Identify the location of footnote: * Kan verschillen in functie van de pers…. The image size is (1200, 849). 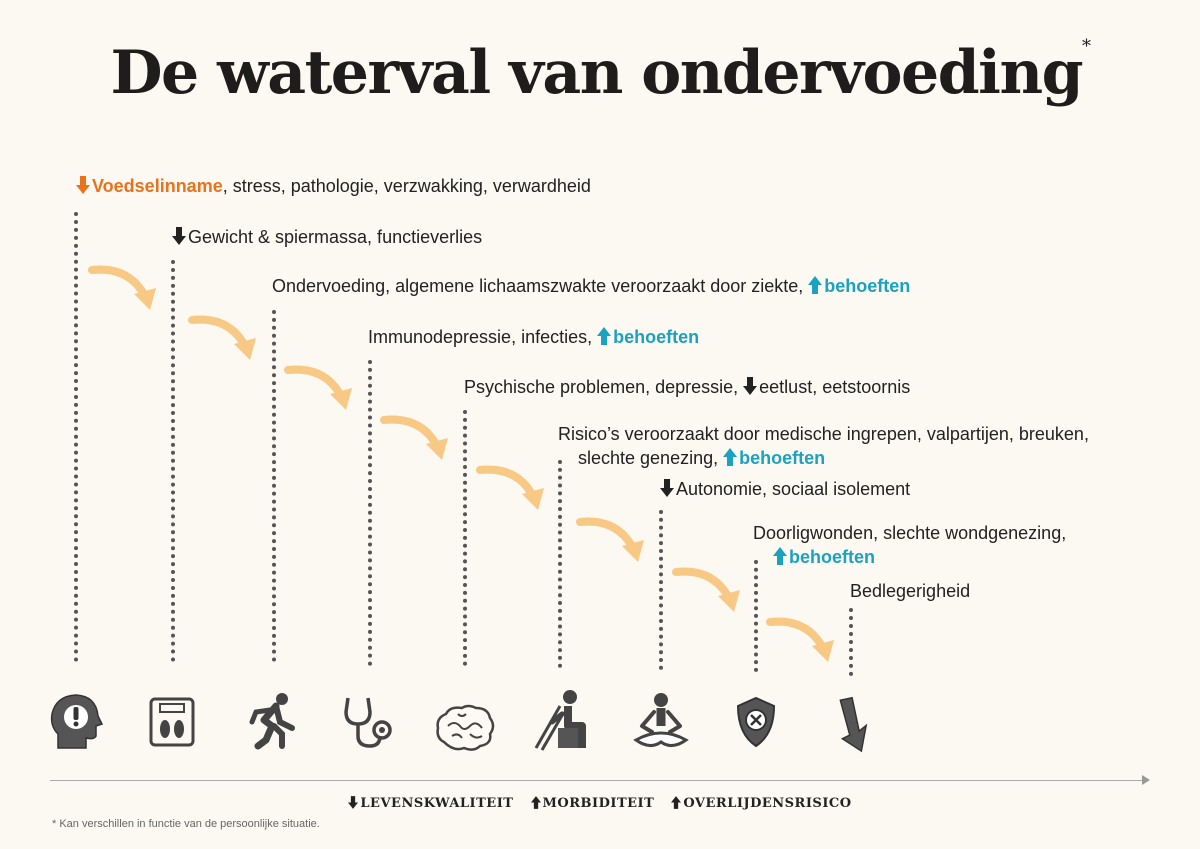
(186, 824).